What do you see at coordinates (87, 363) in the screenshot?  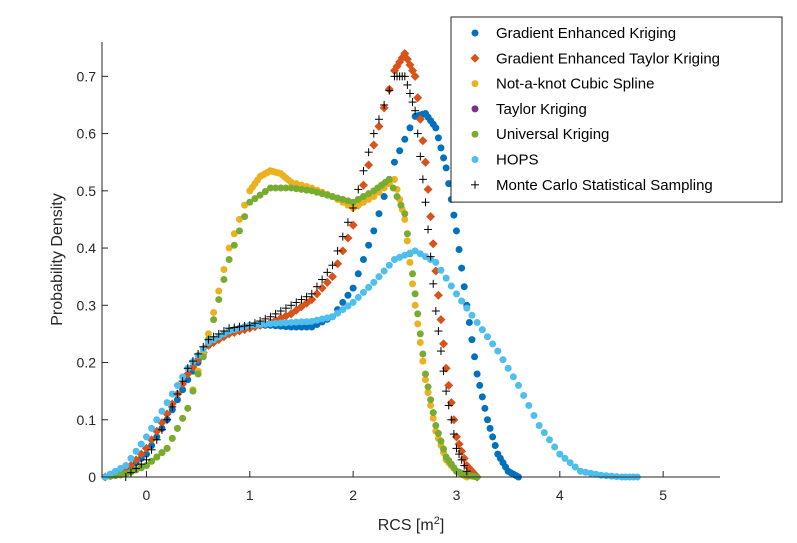 I see `y-tick-label: 0.2` at bounding box center [87, 363].